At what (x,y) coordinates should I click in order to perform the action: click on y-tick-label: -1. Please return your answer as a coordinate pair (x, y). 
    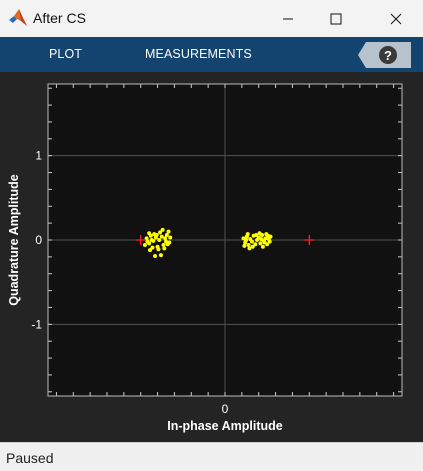
    Looking at the image, I should click on (36, 324).